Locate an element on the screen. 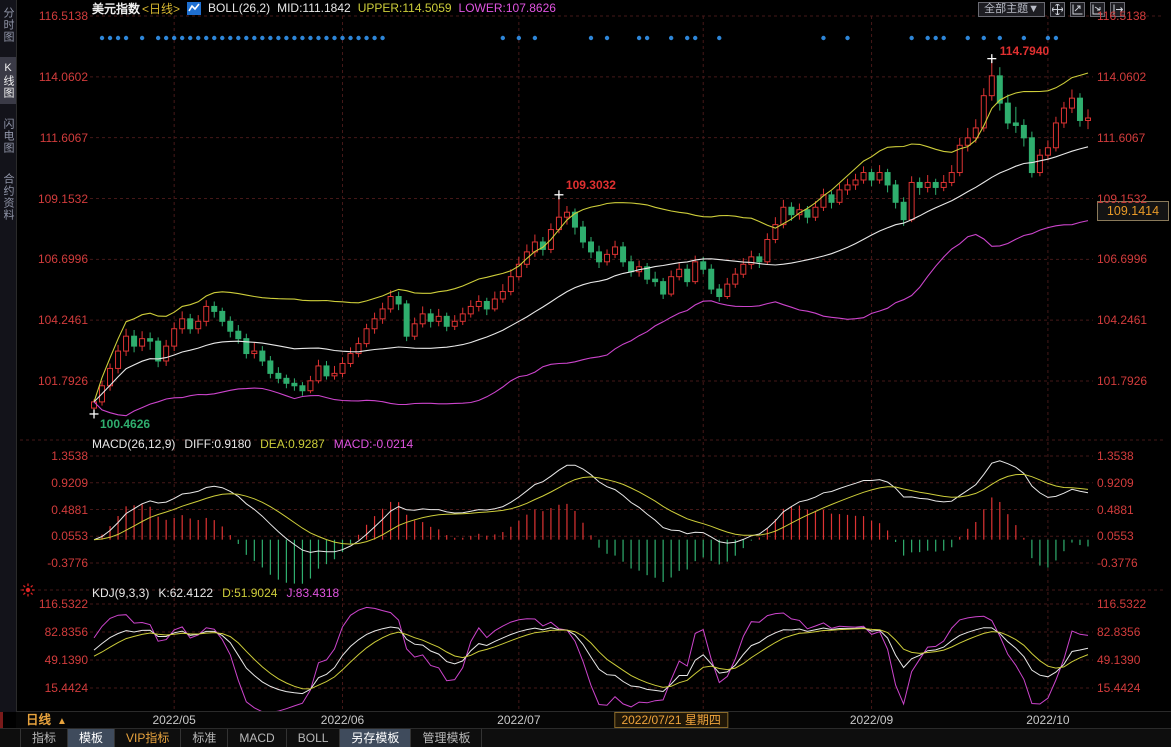 The width and height of the screenshot is (1171, 747). high-annotation: 114.7940 is located at coordinates (1024, 50).